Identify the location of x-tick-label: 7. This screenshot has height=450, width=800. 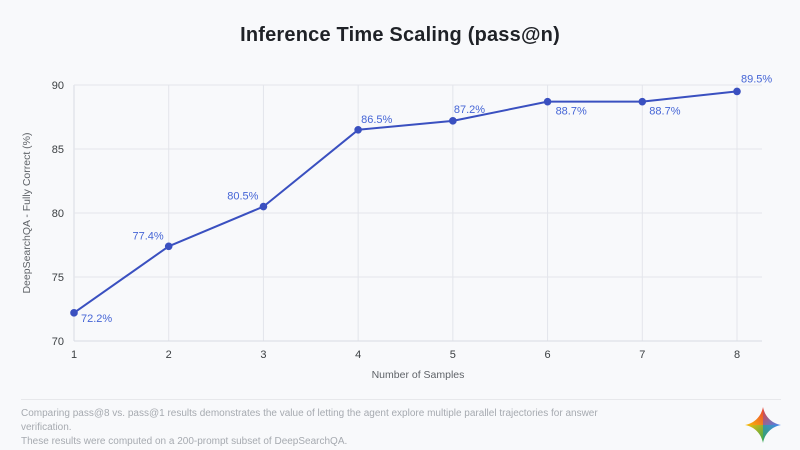
(642, 355).